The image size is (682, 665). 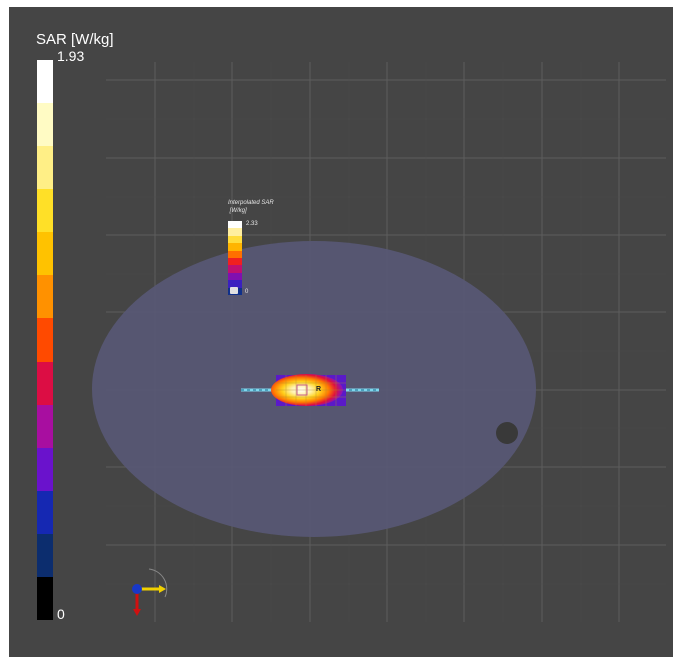 I want to click on inset-colorbar, so click(x=235, y=258).